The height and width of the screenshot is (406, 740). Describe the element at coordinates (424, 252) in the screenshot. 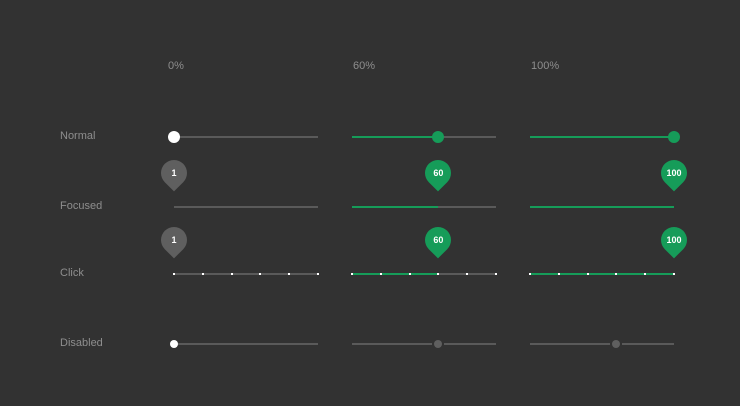

I see `slider-click: 60` at that location.